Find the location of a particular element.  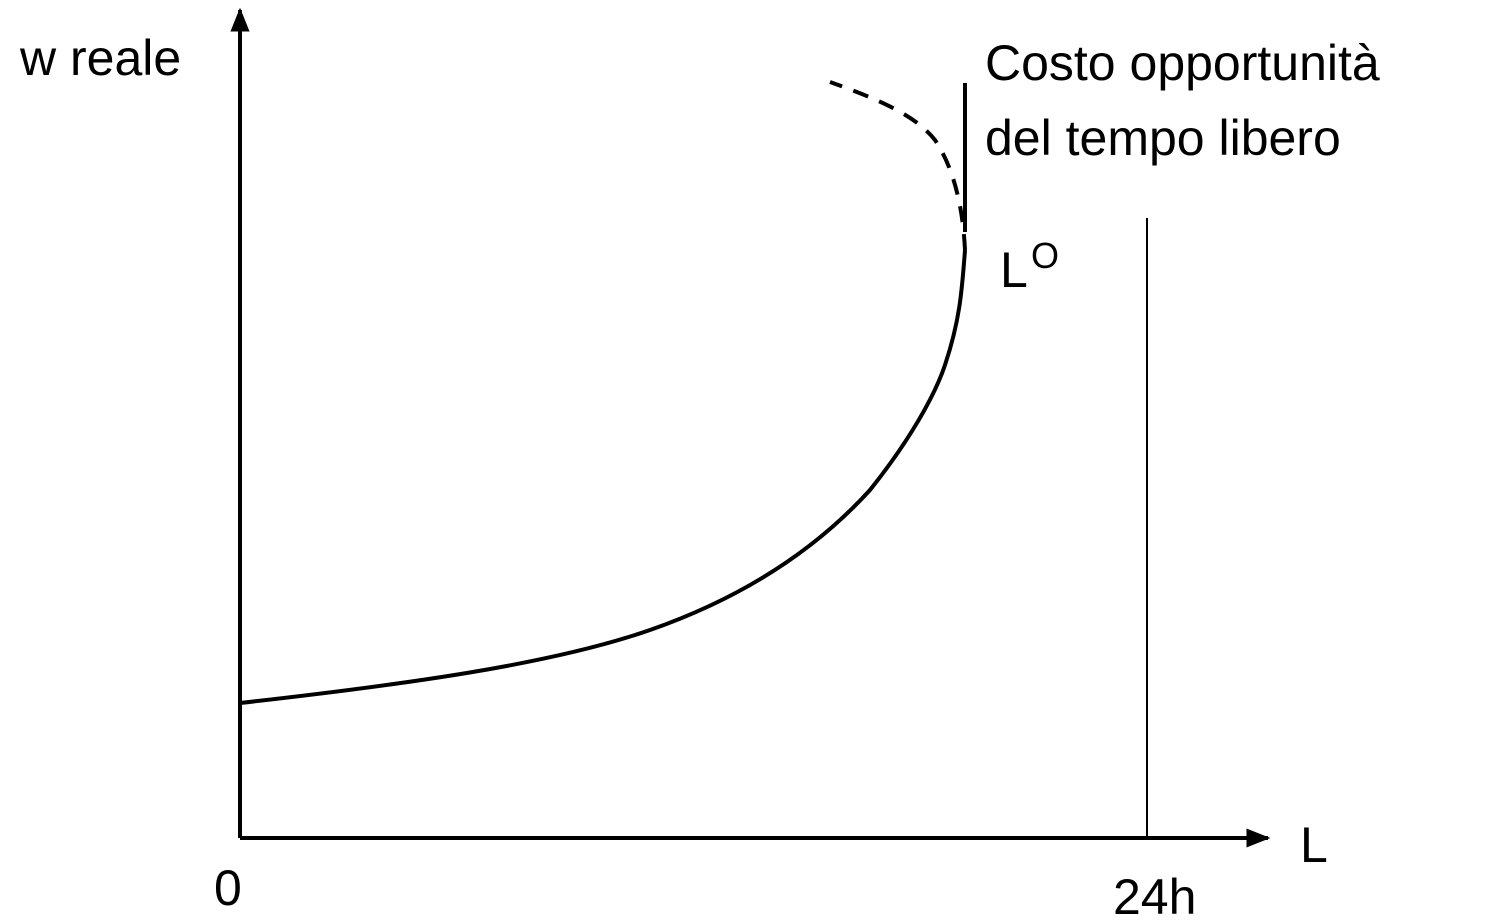

max-label: 24h is located at coordinates (1154, 894).